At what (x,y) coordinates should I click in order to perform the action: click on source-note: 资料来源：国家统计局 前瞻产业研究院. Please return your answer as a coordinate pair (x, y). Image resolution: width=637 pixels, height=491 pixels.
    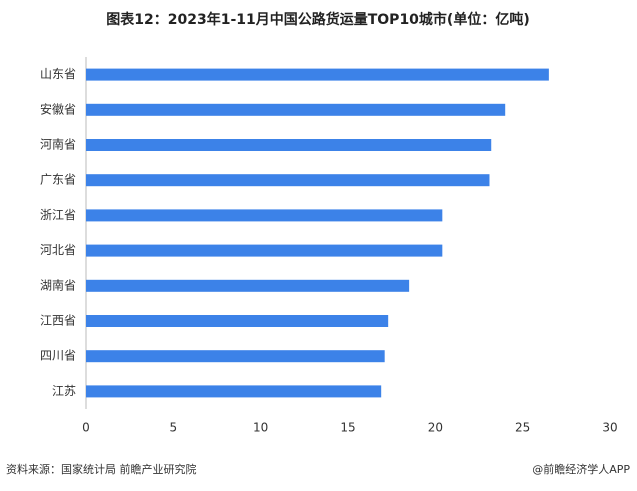
    Looking at the image, I should click on (101, 469).